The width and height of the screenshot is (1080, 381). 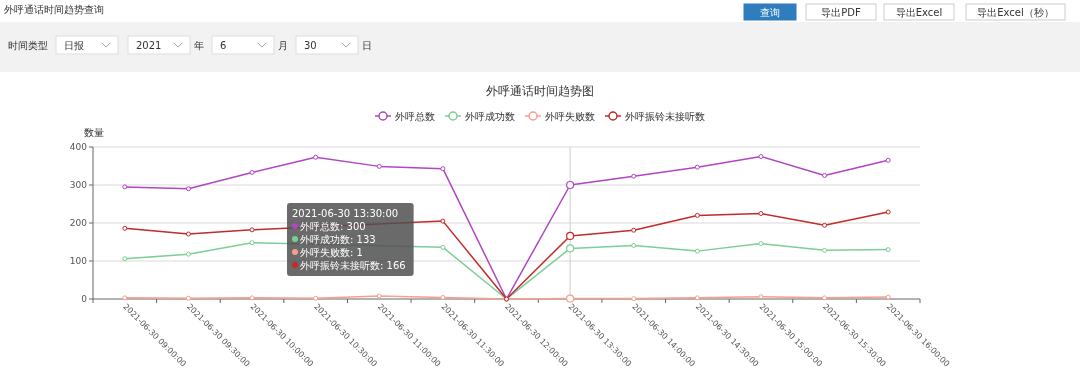 I want to click on text: 30, so click(x=310, y=45).